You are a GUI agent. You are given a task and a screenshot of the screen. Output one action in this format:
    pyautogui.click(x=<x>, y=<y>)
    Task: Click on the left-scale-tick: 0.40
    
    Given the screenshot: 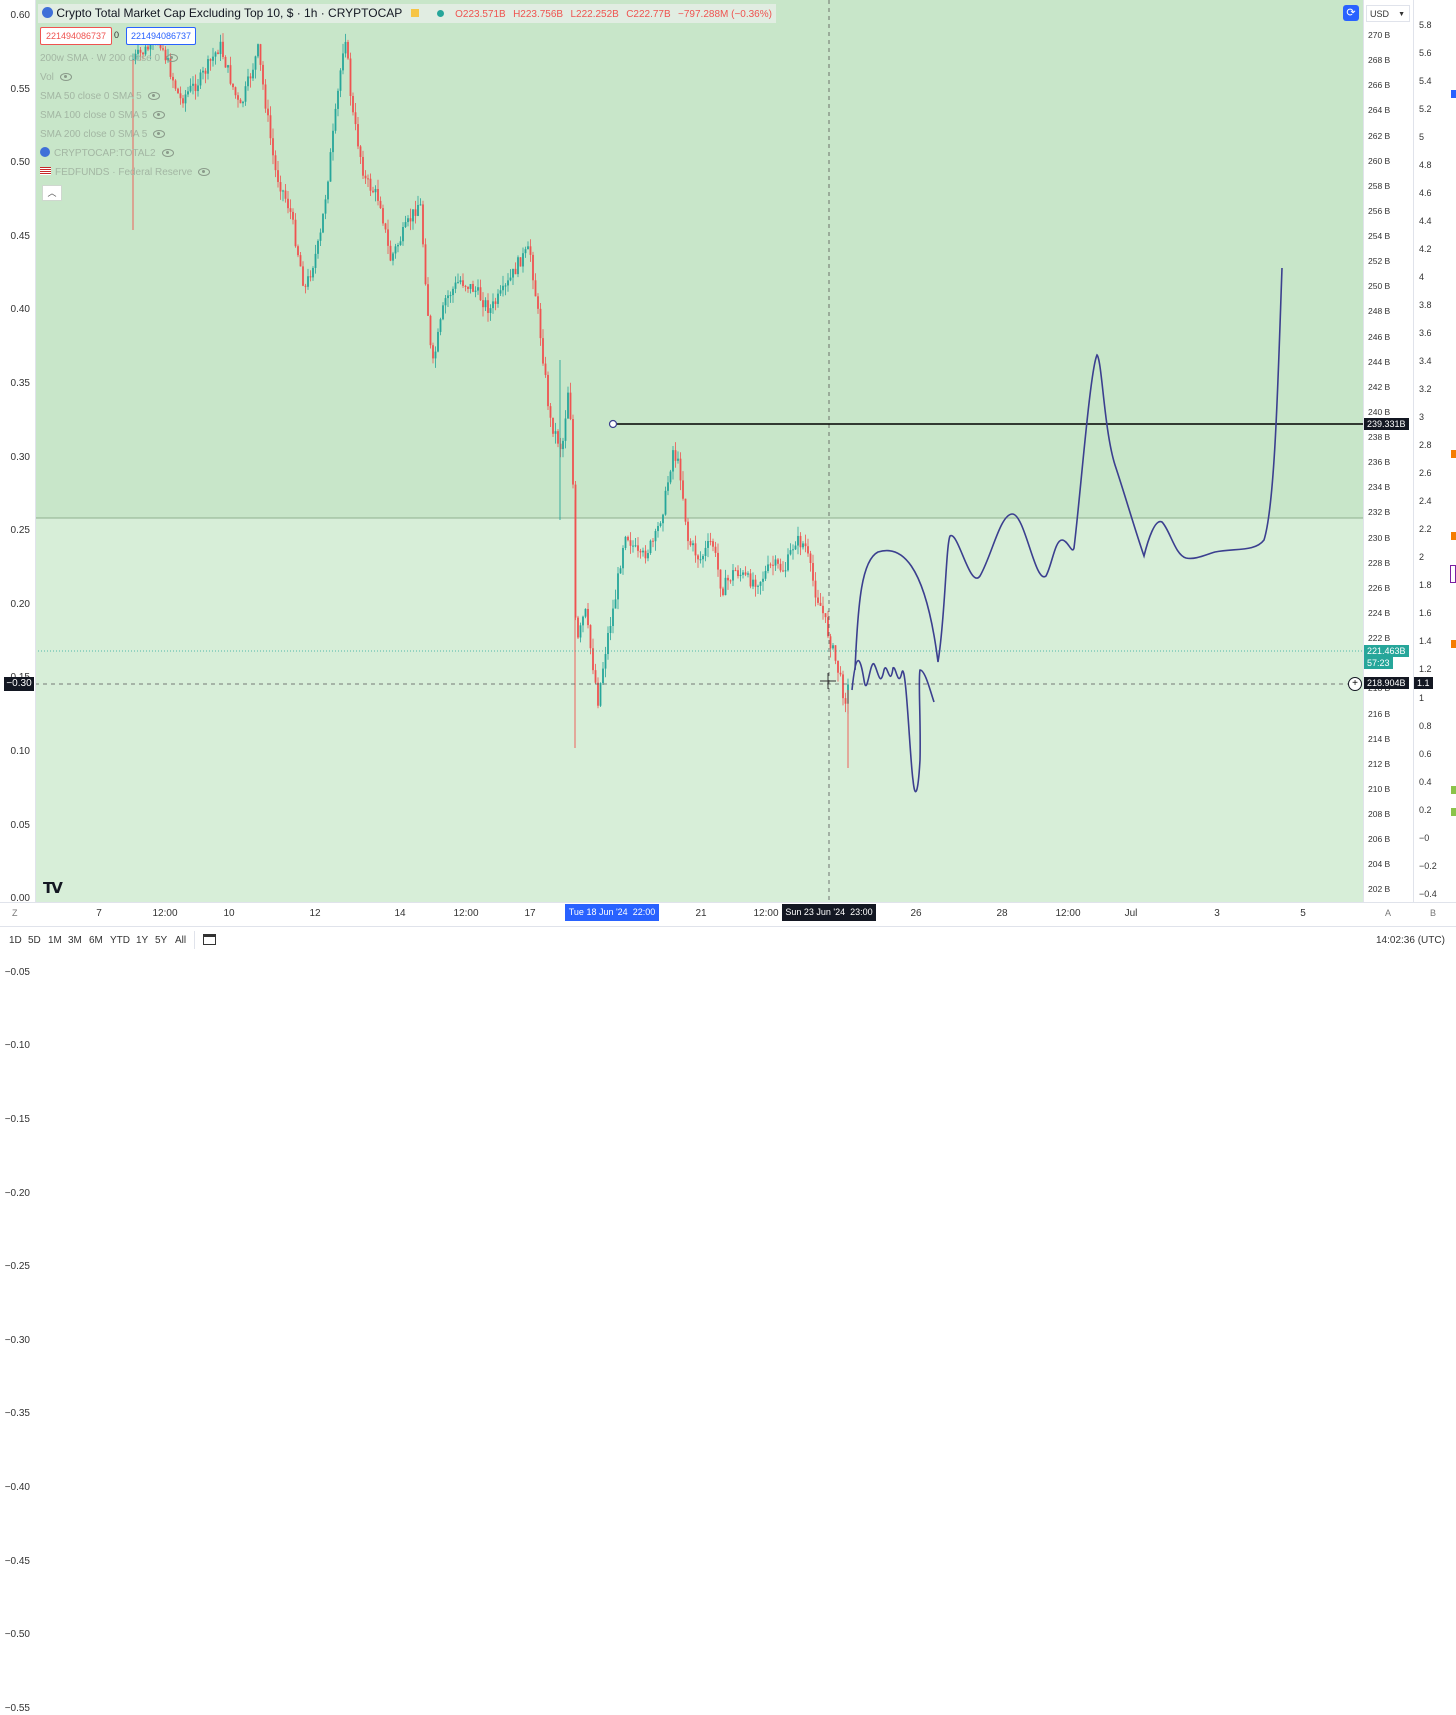 What is the action you would take?
    pyautogui.click(x=20, y=310)
    